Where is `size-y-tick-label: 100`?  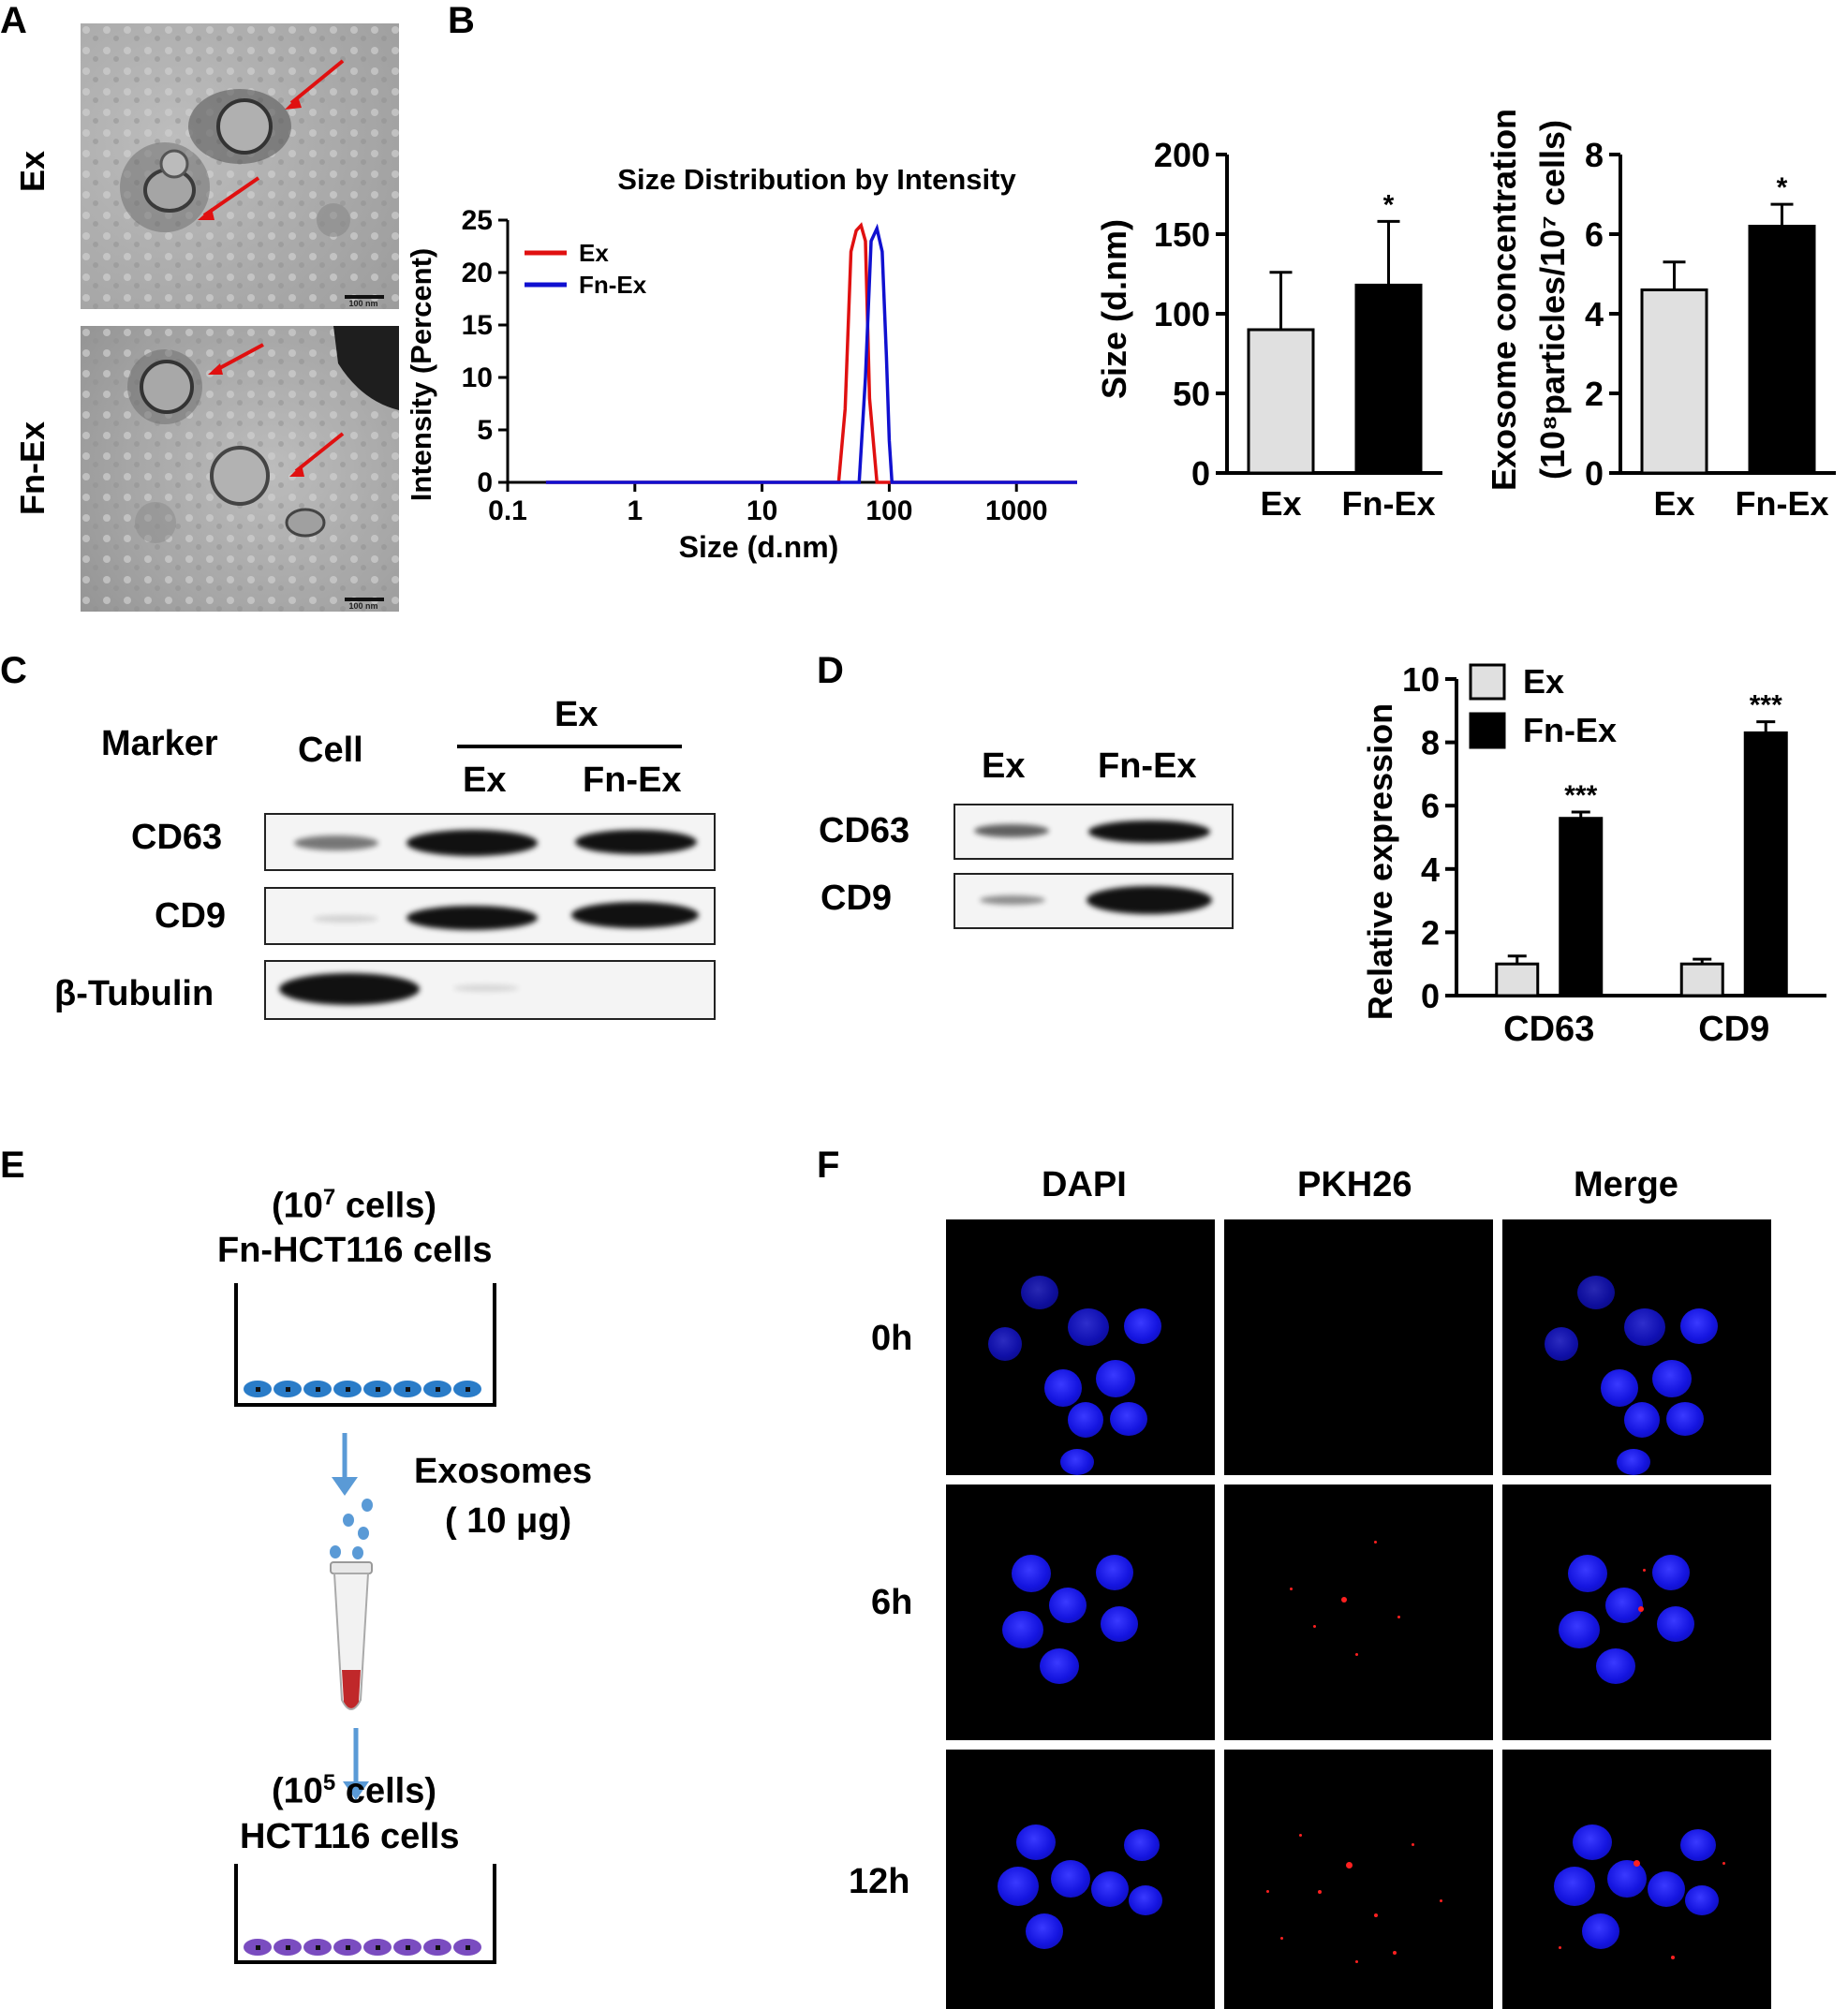
size-y-tick-label: 100 is located at coordinates (1182, 314).